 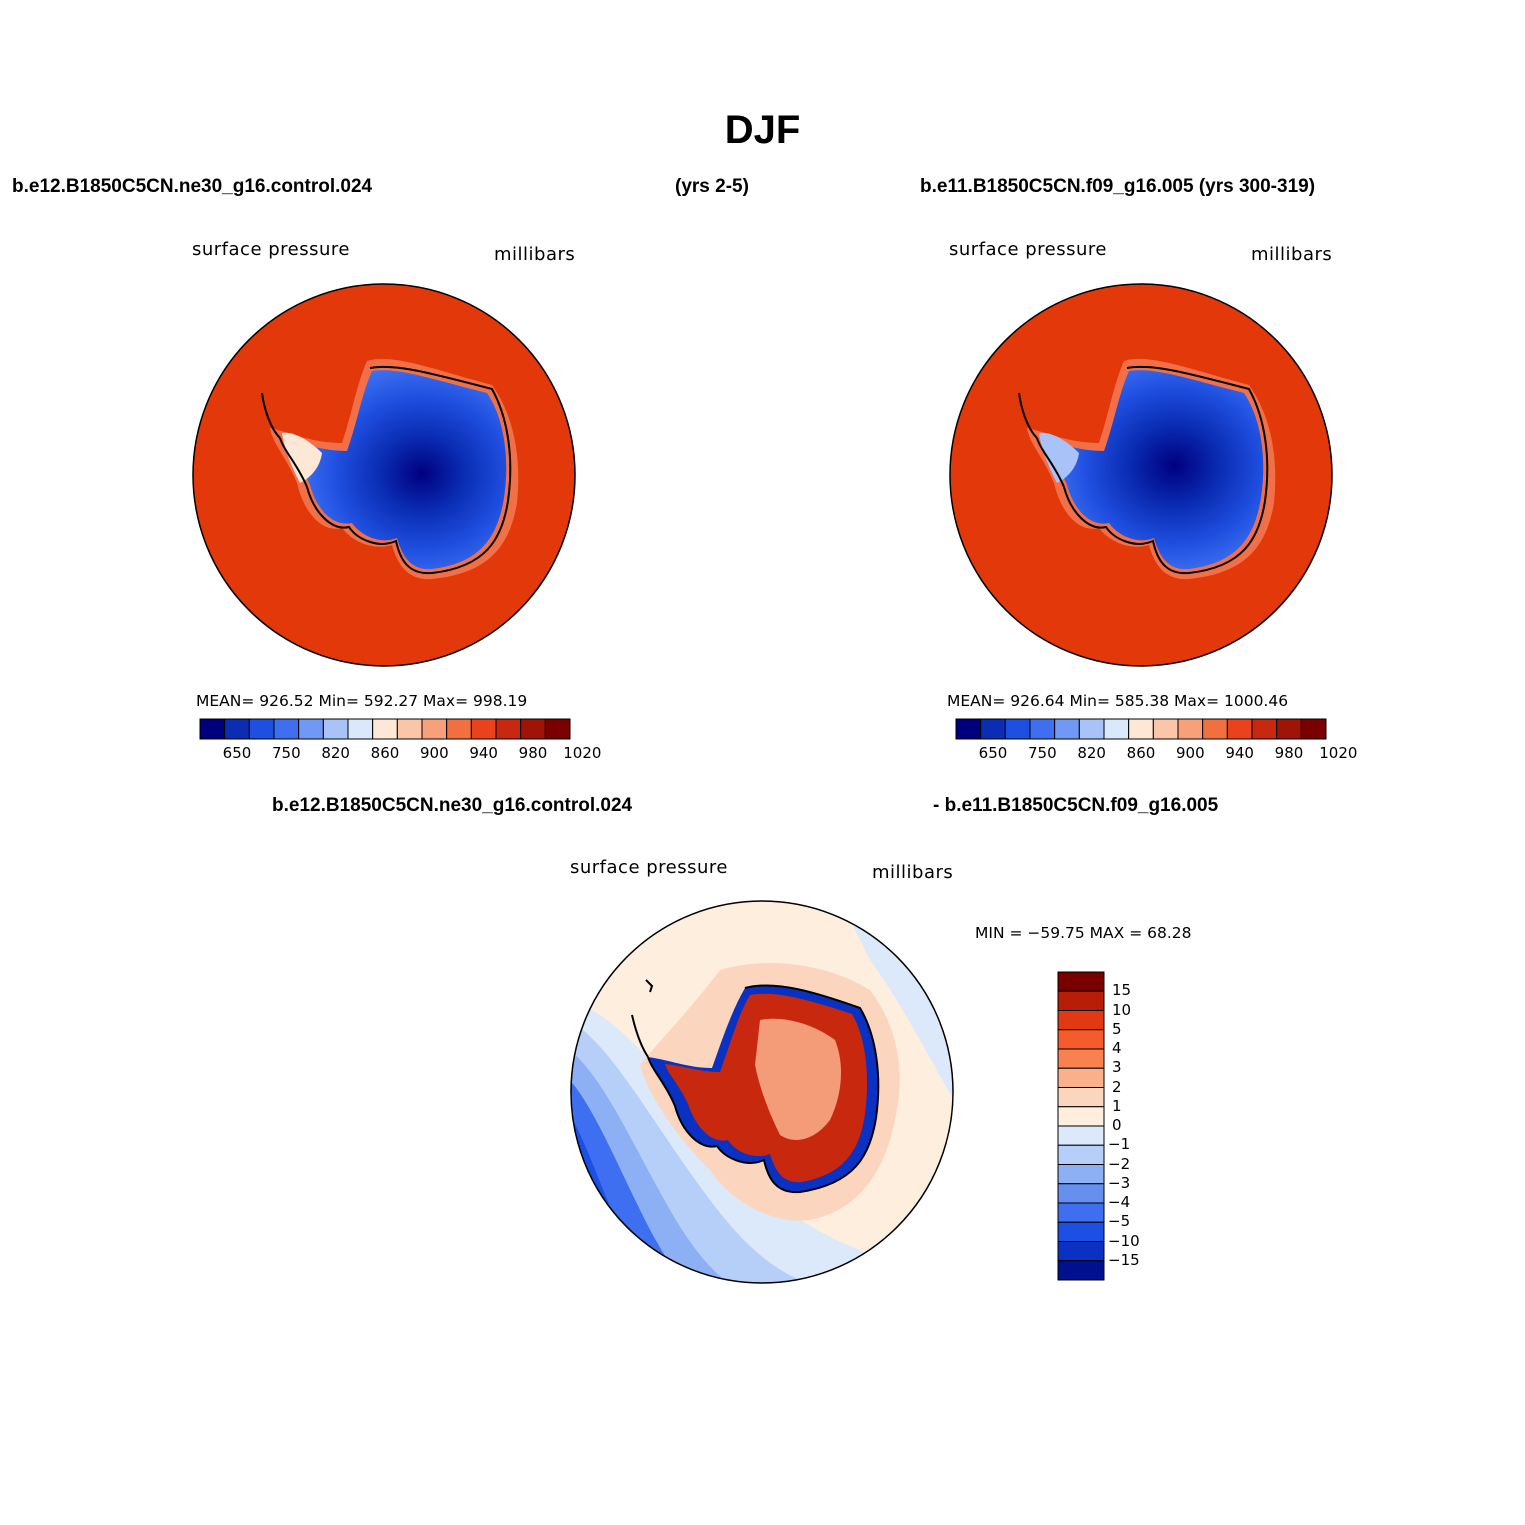 I want to click on colorbar-tick-label: −10, so click(x=1124, y=1240).